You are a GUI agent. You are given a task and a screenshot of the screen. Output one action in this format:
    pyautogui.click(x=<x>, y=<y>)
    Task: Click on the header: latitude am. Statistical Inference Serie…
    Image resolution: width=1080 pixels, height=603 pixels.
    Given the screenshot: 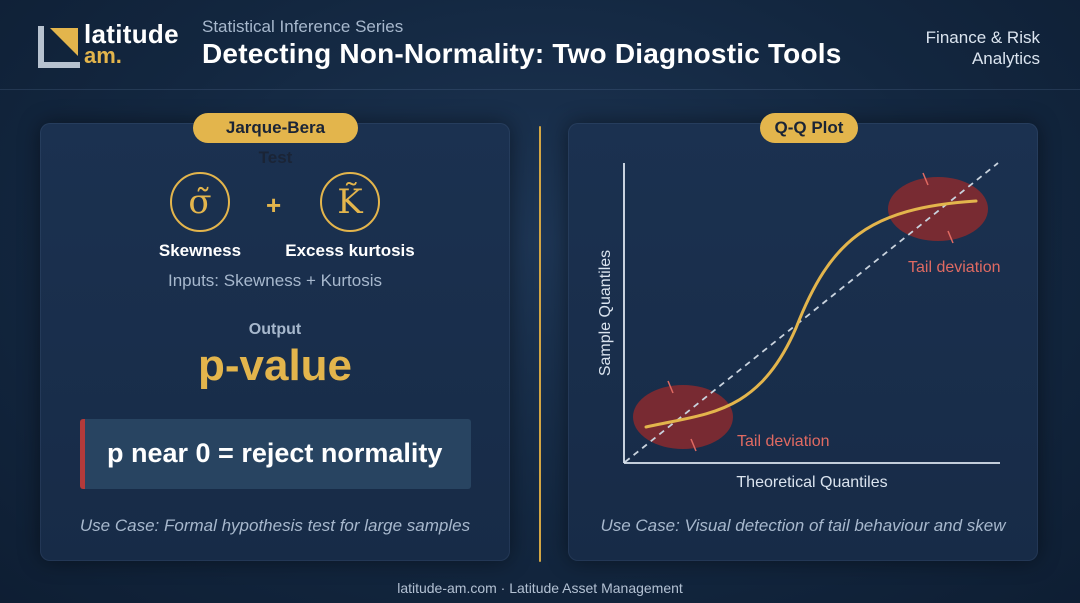 What is the action you would take?
    pyautogui.click(x=540, y=45)
    